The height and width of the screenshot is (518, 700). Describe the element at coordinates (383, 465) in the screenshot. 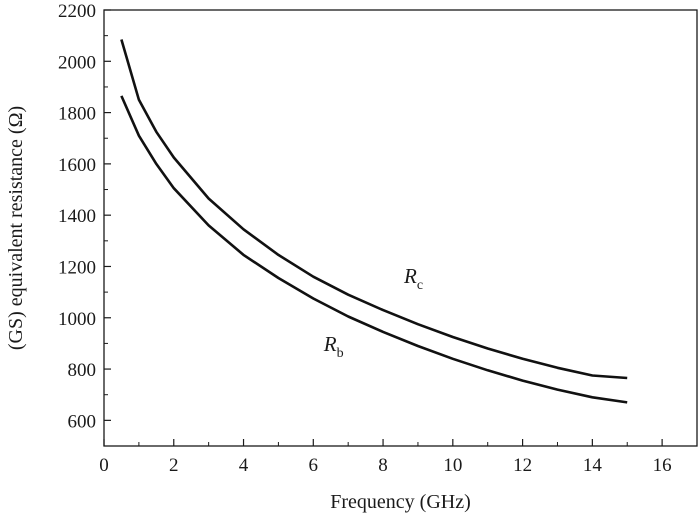

I see `x-tick-label: 8` at that location.